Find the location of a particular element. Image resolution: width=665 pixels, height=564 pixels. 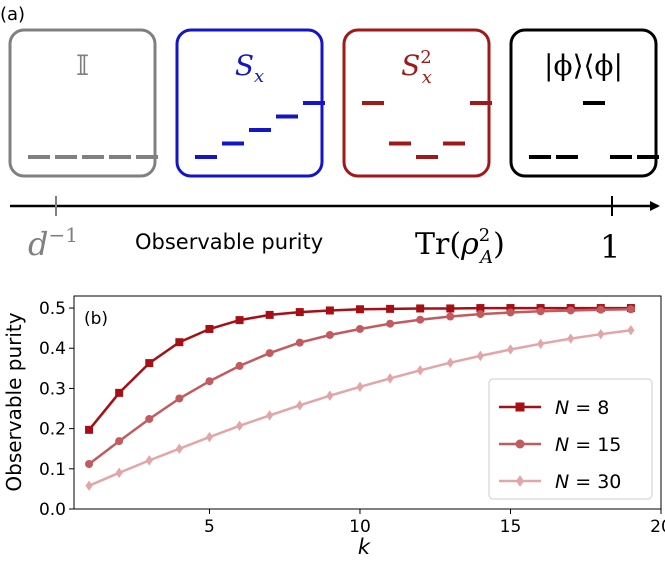

box-4: |ϕ⟩⟨ϕ| is located at coordinates (584, 103).